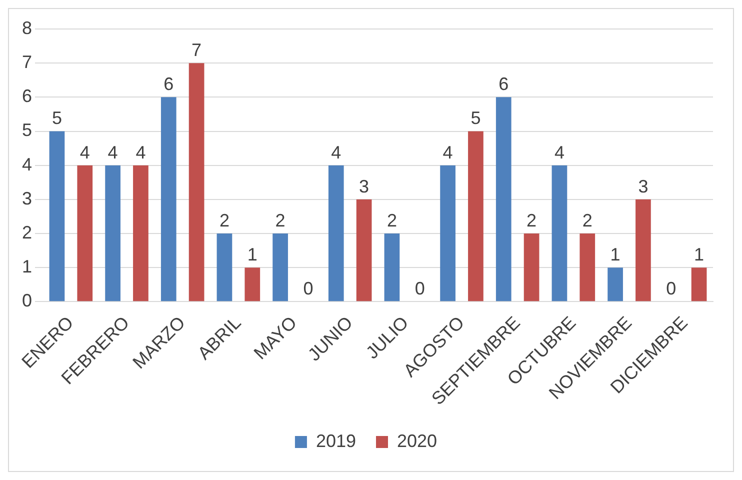 The width and height of the screenshot is (742, 480). Describe the element at coordinates (27, 96) in the screenshot. I see `y-tick-label: 6` at that location.